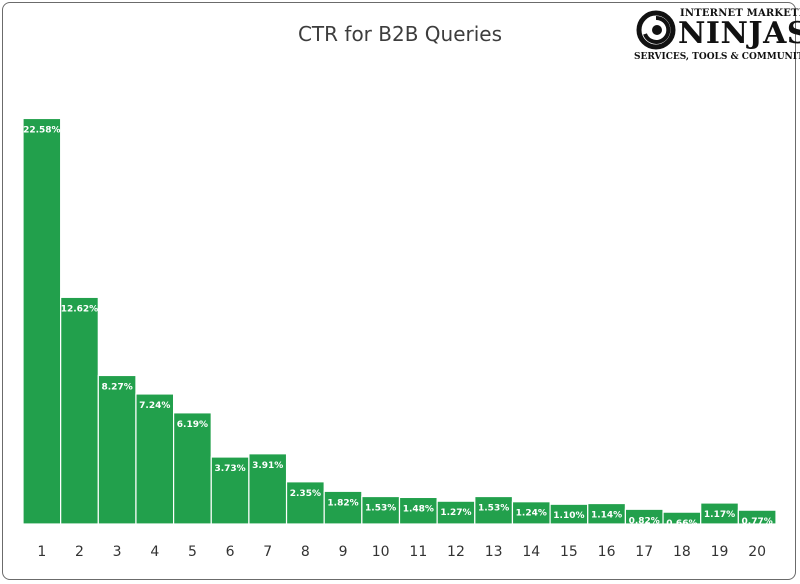 The height and width of the screenshot is (584, 800). I want to click on data-label-14: 1.24%, so click(531, 514).